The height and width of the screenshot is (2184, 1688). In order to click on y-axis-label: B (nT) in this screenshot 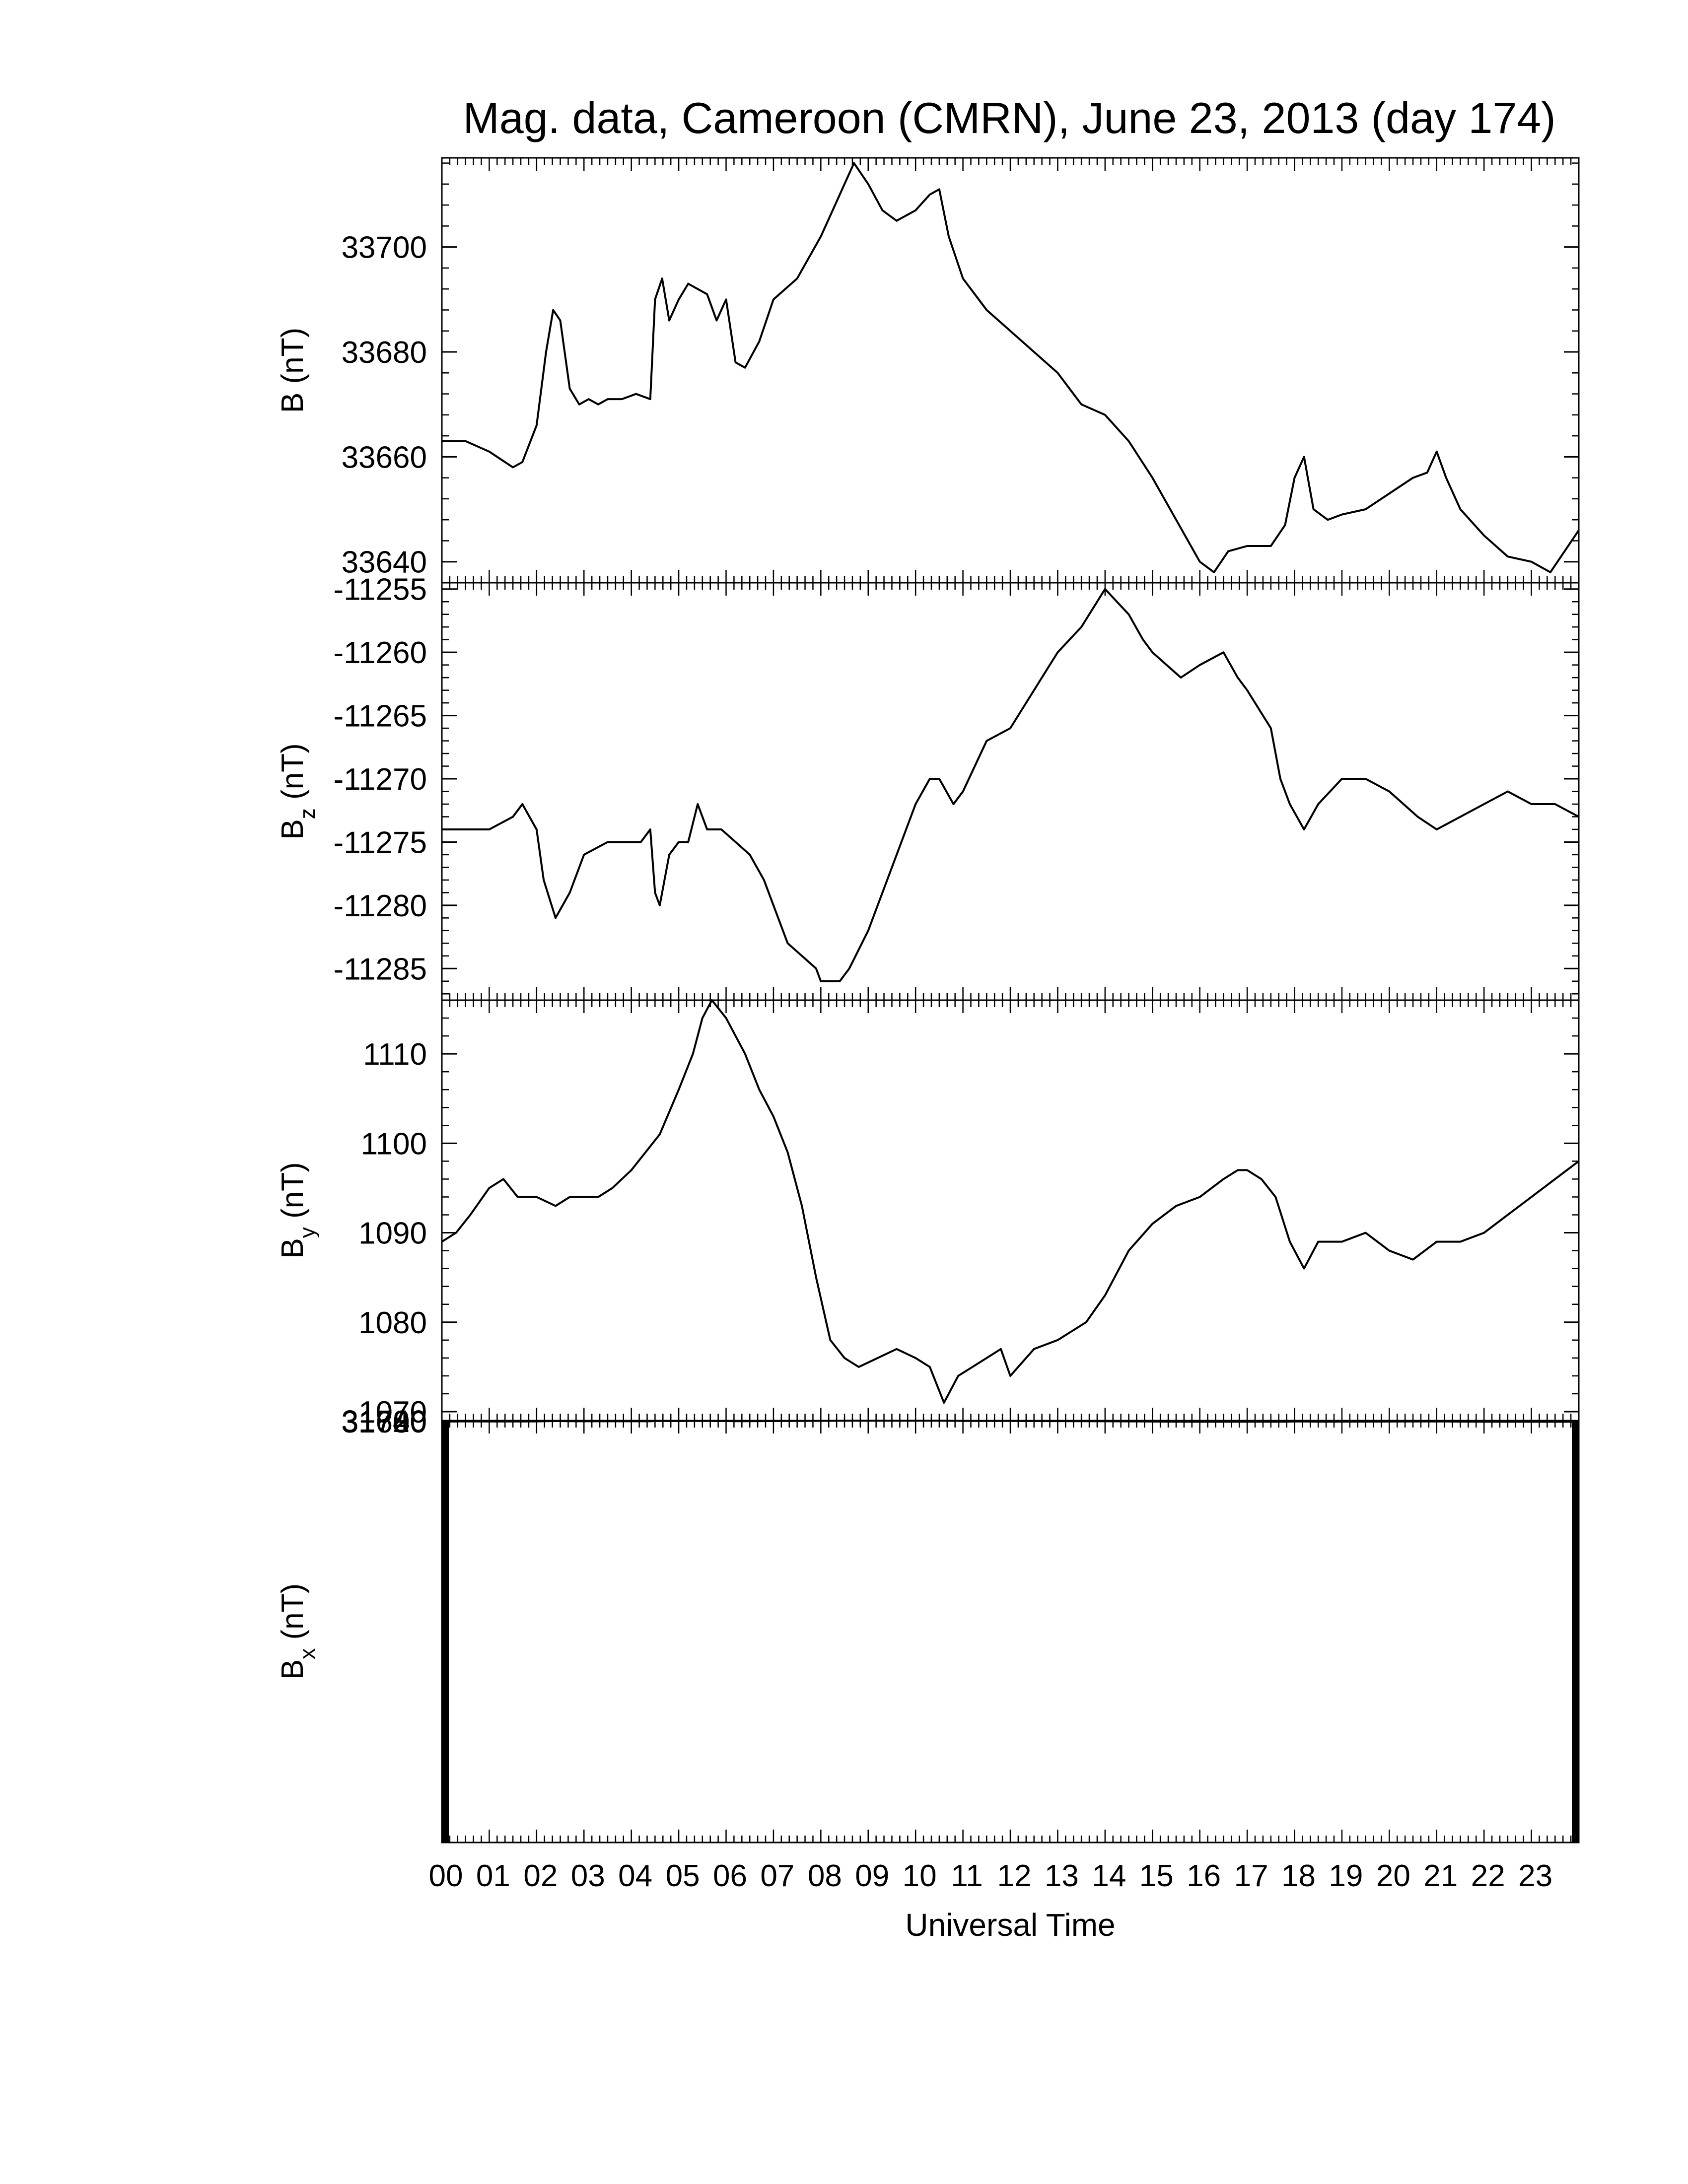, I will do `click(293, 370)`.